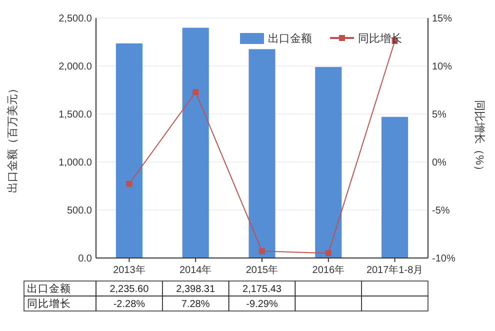  I want to click on x-tick-label: 2014年, so click(195, 270).